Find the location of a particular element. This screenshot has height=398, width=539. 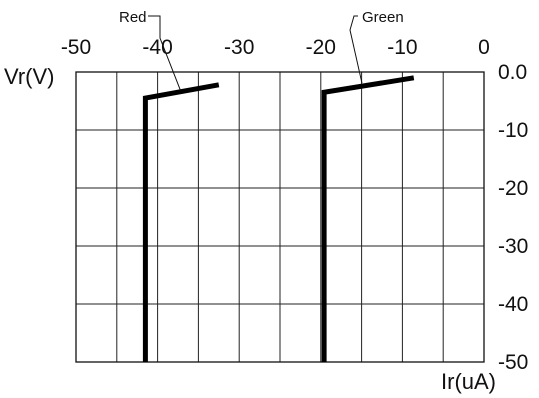

x-tick-label: -30 is located at coordinates (239, 47).